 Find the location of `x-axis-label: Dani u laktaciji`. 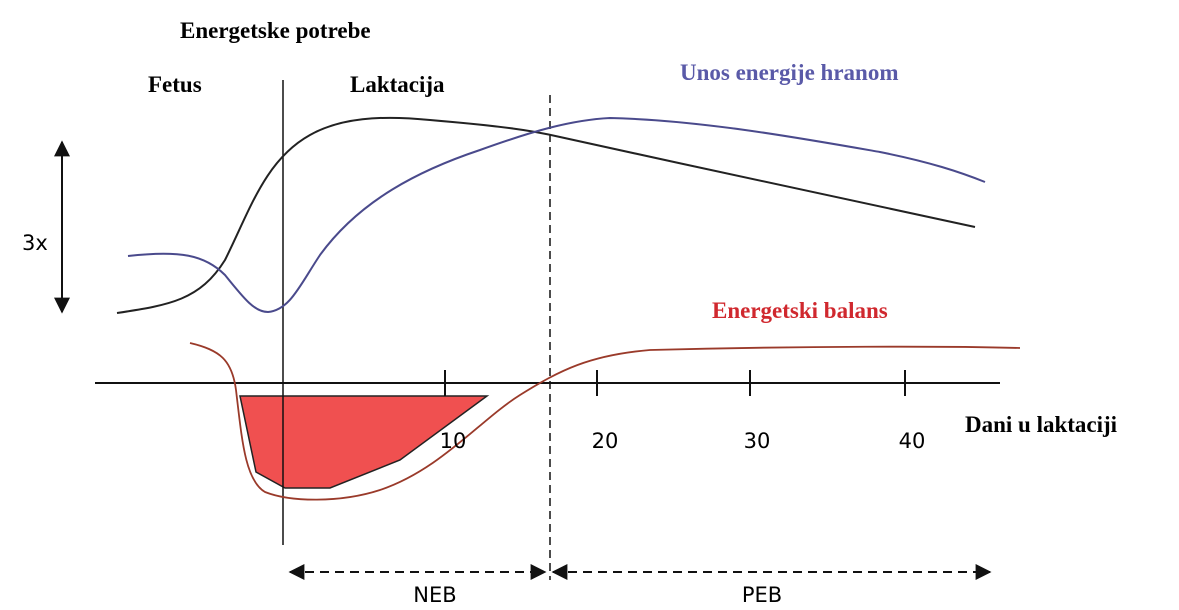

x-axis-label: Dani u laktaciji is located at coordinates (1041, 424).